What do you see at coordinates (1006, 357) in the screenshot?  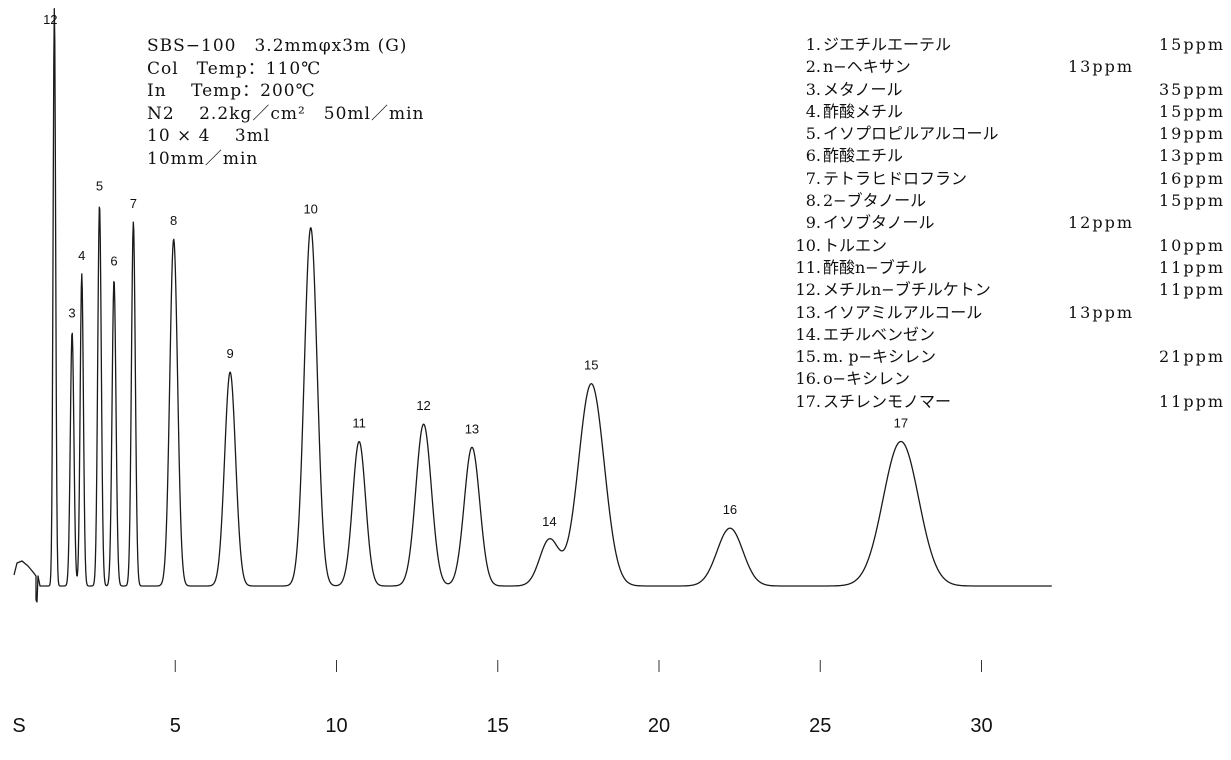 I see `legend-item: 15. m. p−キシレン 21ppm` at bounding box center [1006, 357].